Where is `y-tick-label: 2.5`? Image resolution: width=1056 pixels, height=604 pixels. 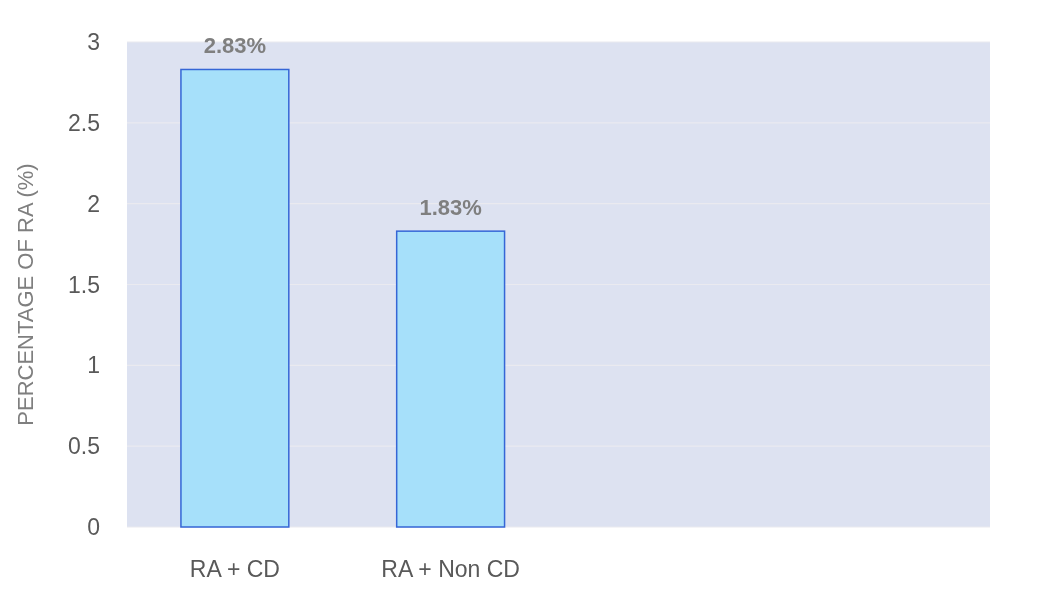
y-tick-label: 2.5 is located at coordinates (84, 122).